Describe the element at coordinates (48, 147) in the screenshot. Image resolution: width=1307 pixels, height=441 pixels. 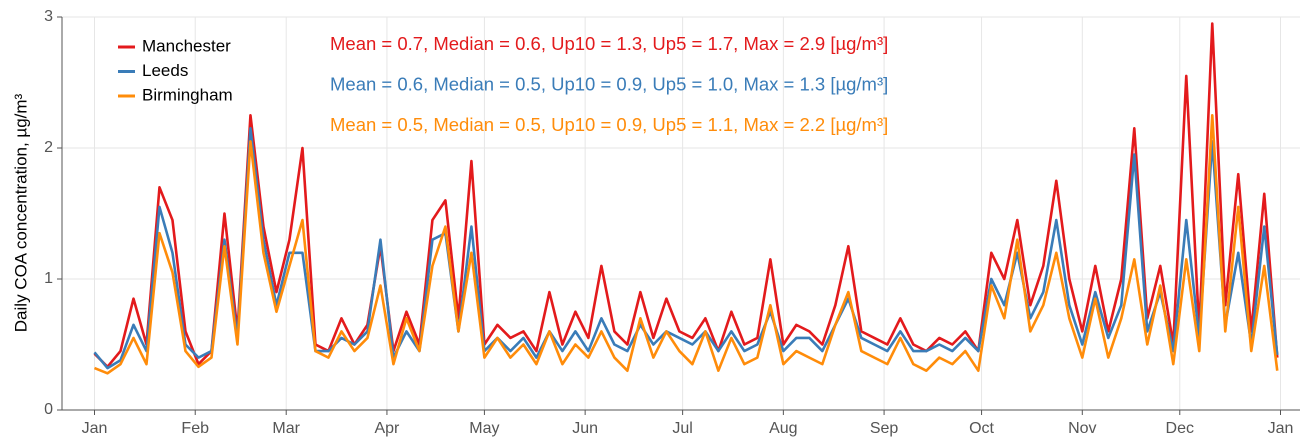
I see `y-tick-label: 2` at that location.